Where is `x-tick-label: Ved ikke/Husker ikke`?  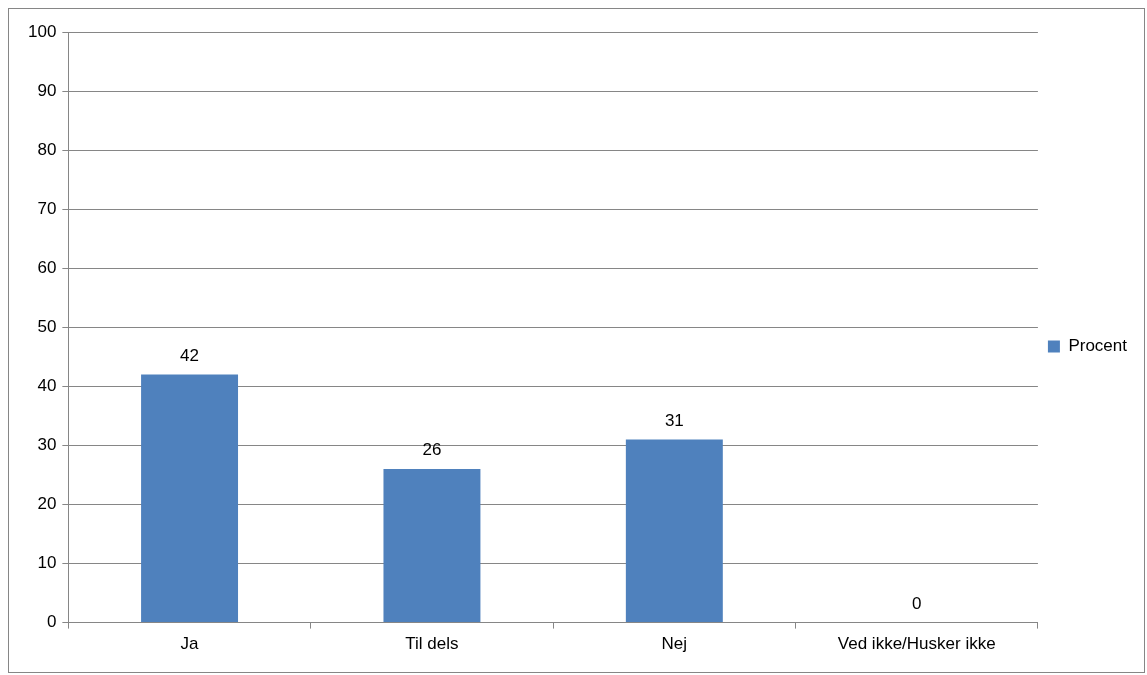
x-tick-label: Ved ikke/Husker ikke is located at coordinates (916, 644).